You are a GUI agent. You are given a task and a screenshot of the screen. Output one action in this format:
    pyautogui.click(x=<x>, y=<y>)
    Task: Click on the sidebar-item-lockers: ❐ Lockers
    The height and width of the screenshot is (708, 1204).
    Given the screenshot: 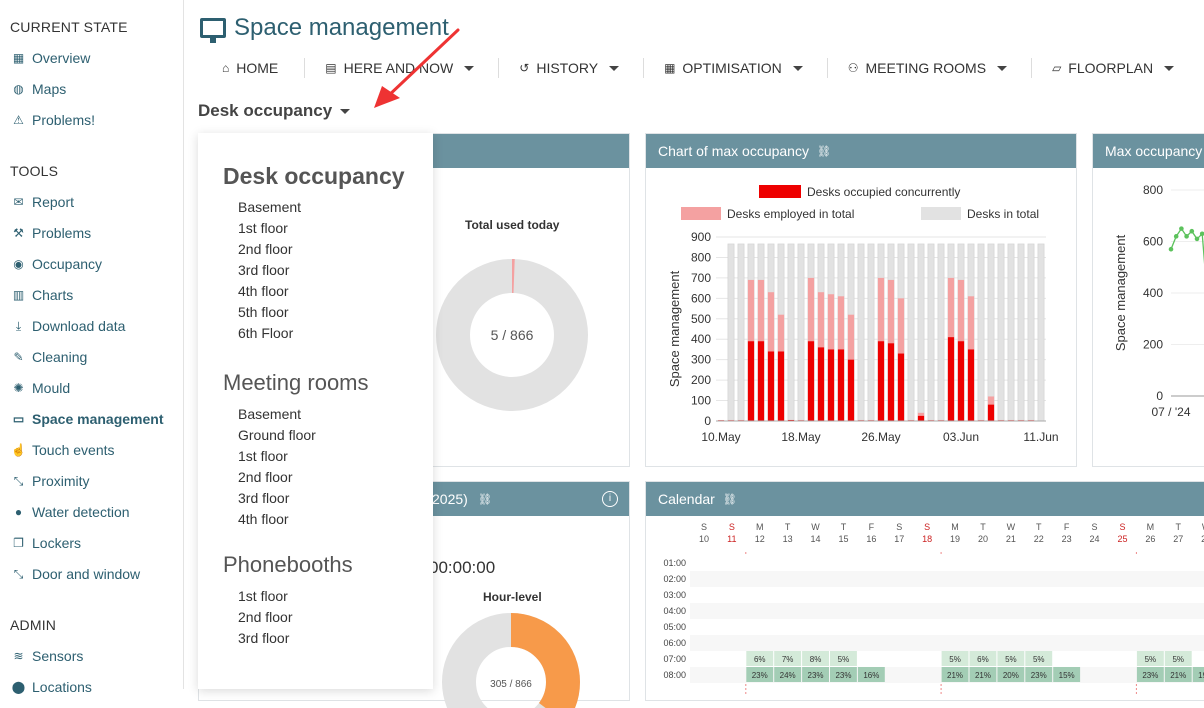 What is the action you would take?
    pyautogui.click(x=46, y=543)
    